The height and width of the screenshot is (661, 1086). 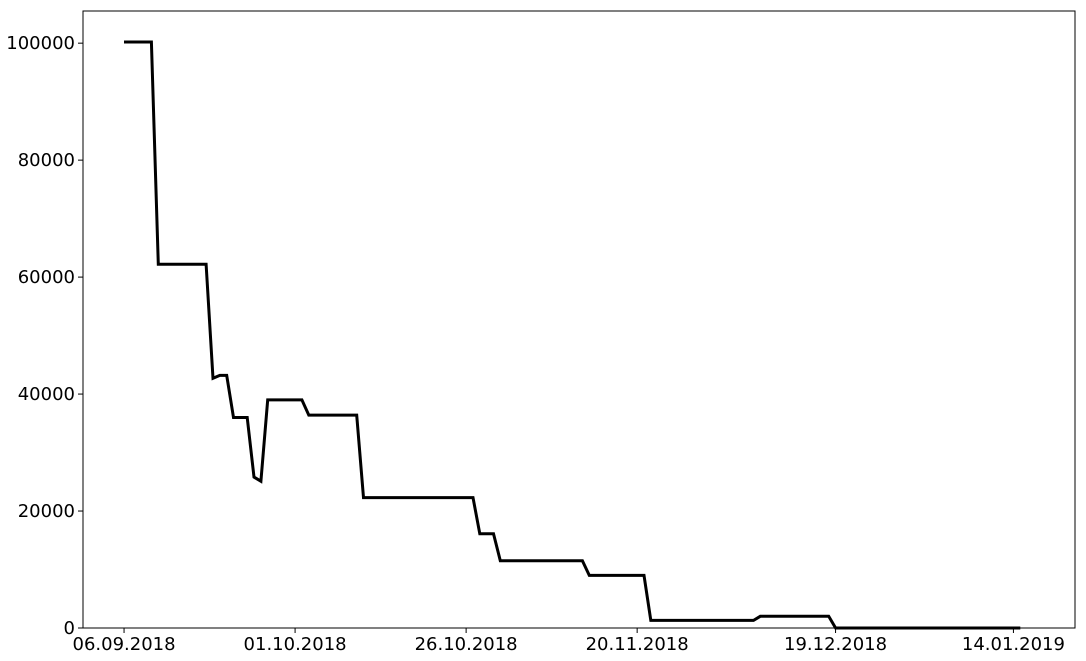 What do you see at coordinates (44, 336) in the screenshot?
I see `y-axis: 0 20000 40000 60000 80000 100000` at bounding box center [44, 336].